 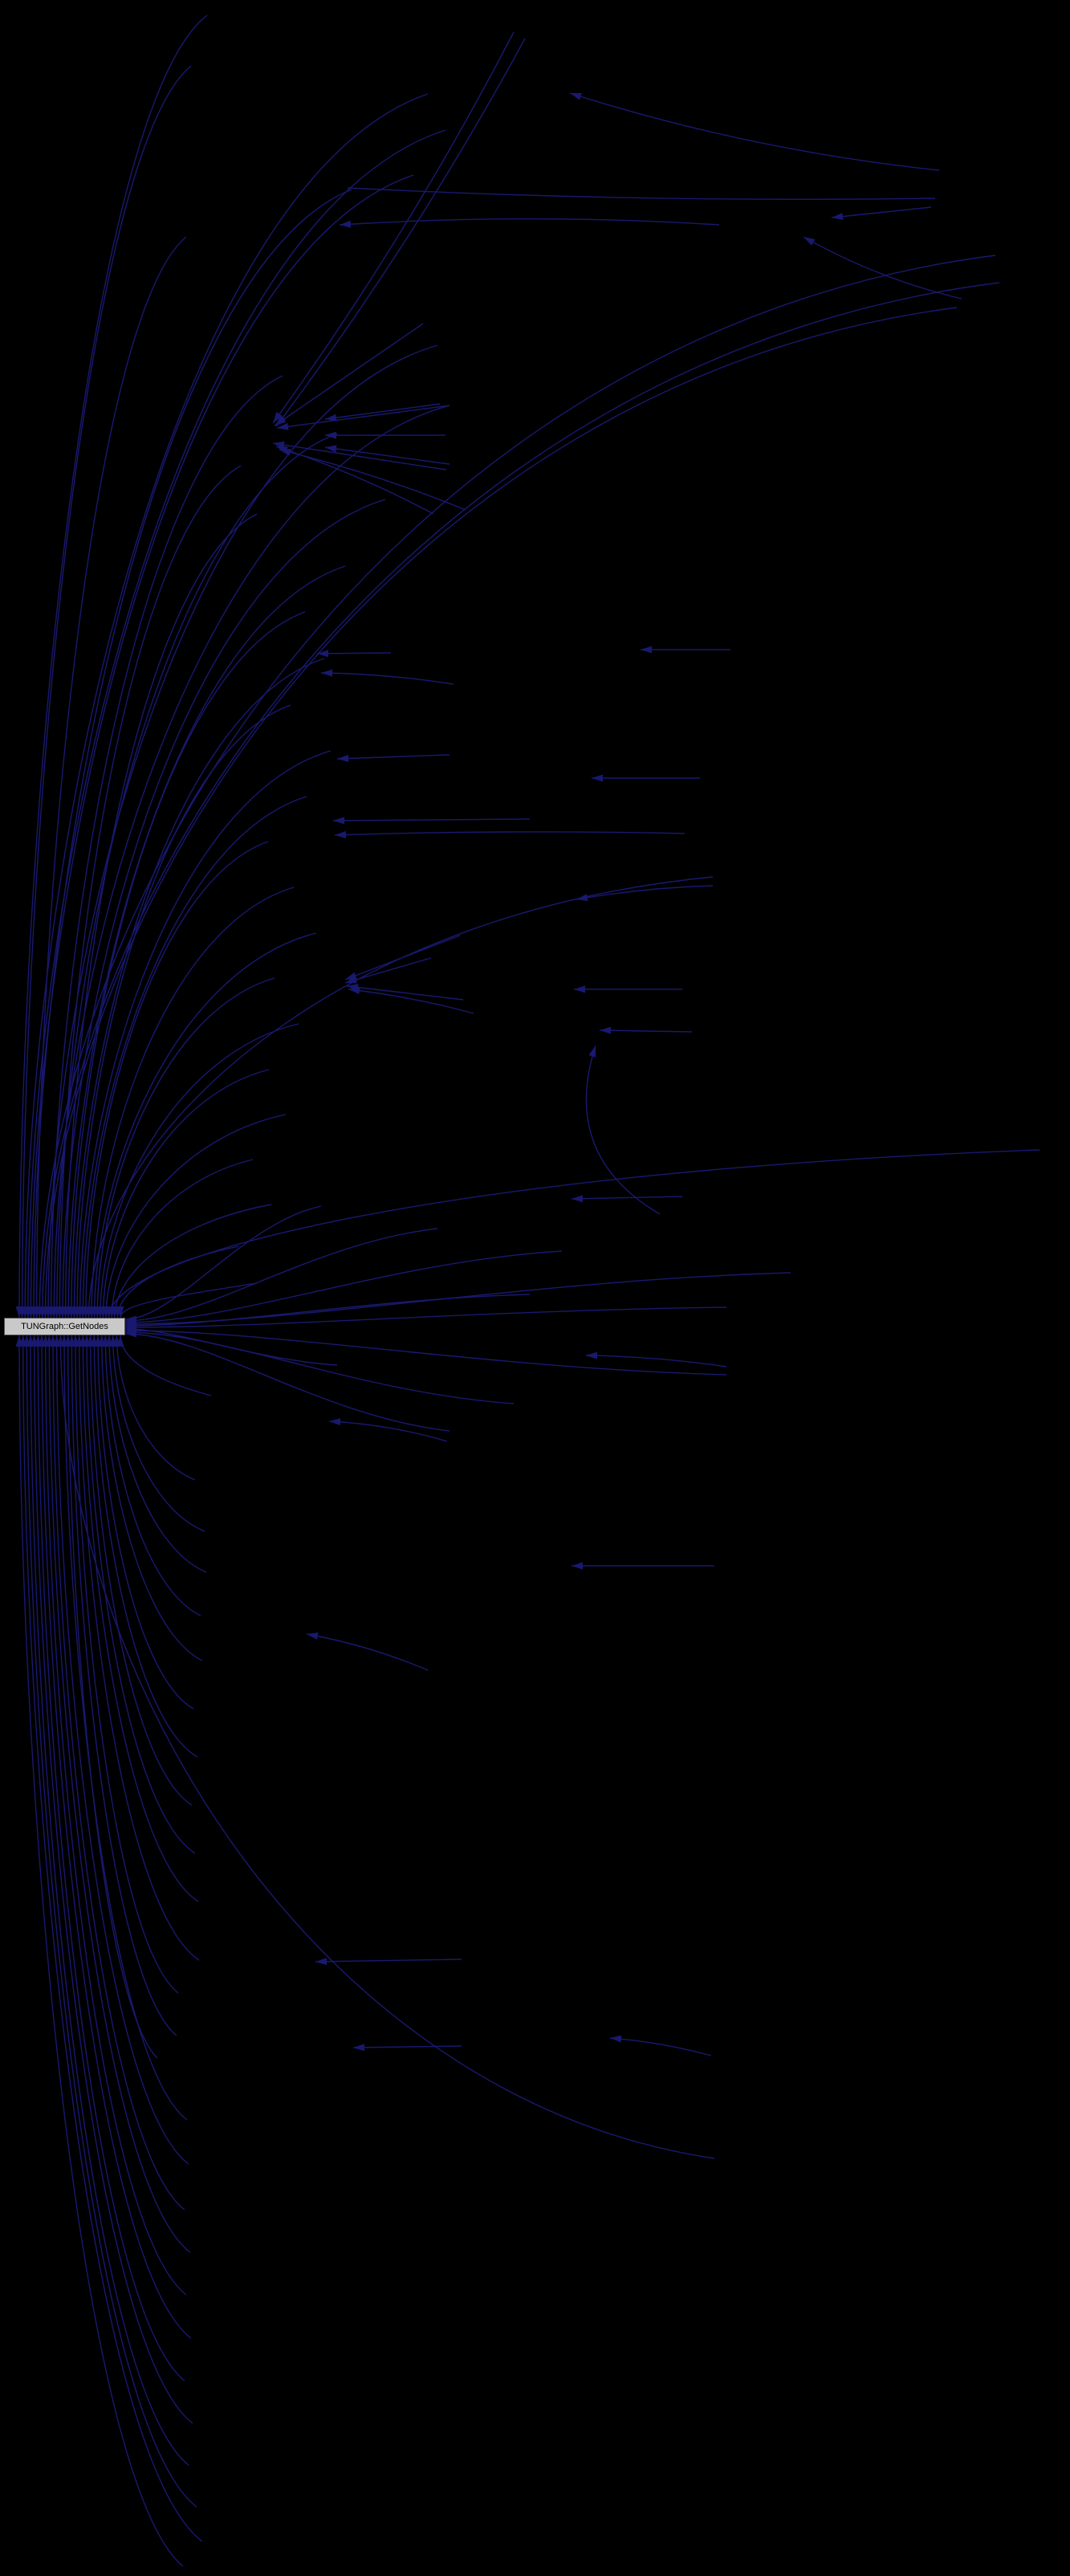 I want to click on root-node-tungraph-getnodes: TUNGraph::GetNodes, so click(x=64, y=1326).